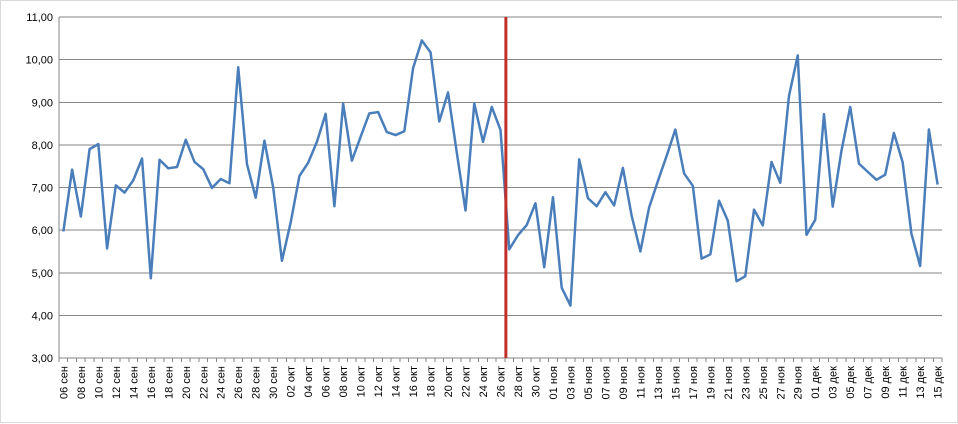 The height and width of the screenshot is (424, 958). What do you see at coordinates (42, 189) in the screenshot?
I see `y-tick-label: 7,00` at bounding box center [42, 189].